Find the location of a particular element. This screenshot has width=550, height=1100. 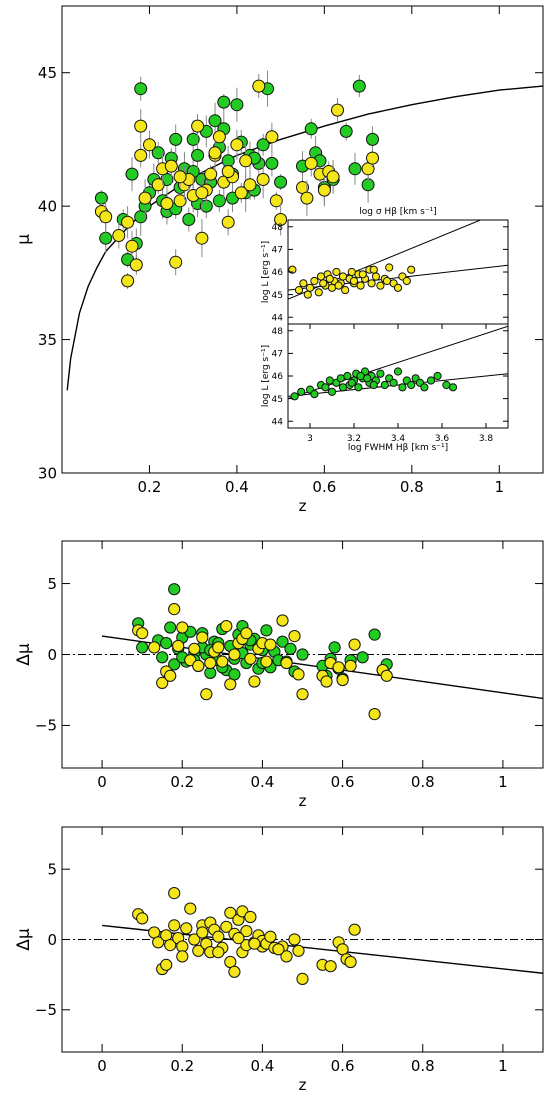

x-tick-label: 0.2 is located at coordinates (150, 487).